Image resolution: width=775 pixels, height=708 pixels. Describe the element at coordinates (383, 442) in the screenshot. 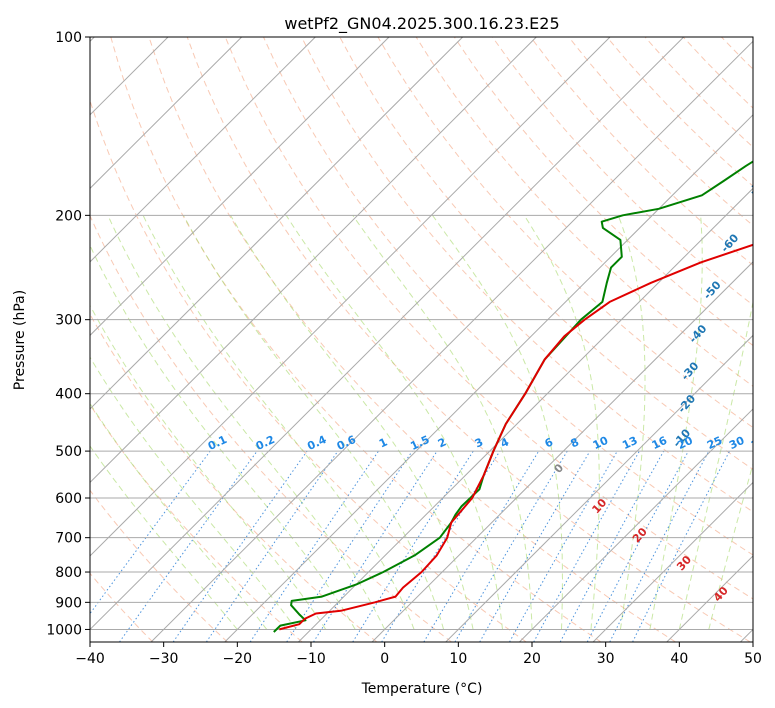

I see `mixing-ratio-label: 1` at that location.